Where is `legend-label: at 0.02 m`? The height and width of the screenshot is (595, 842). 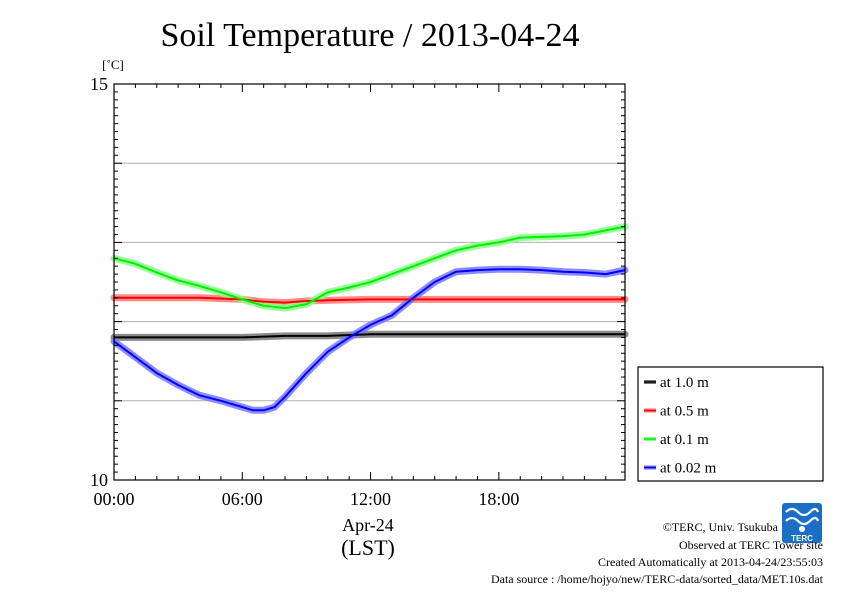
legend-label: at 0.02 m is located at coordinates (688, 469).